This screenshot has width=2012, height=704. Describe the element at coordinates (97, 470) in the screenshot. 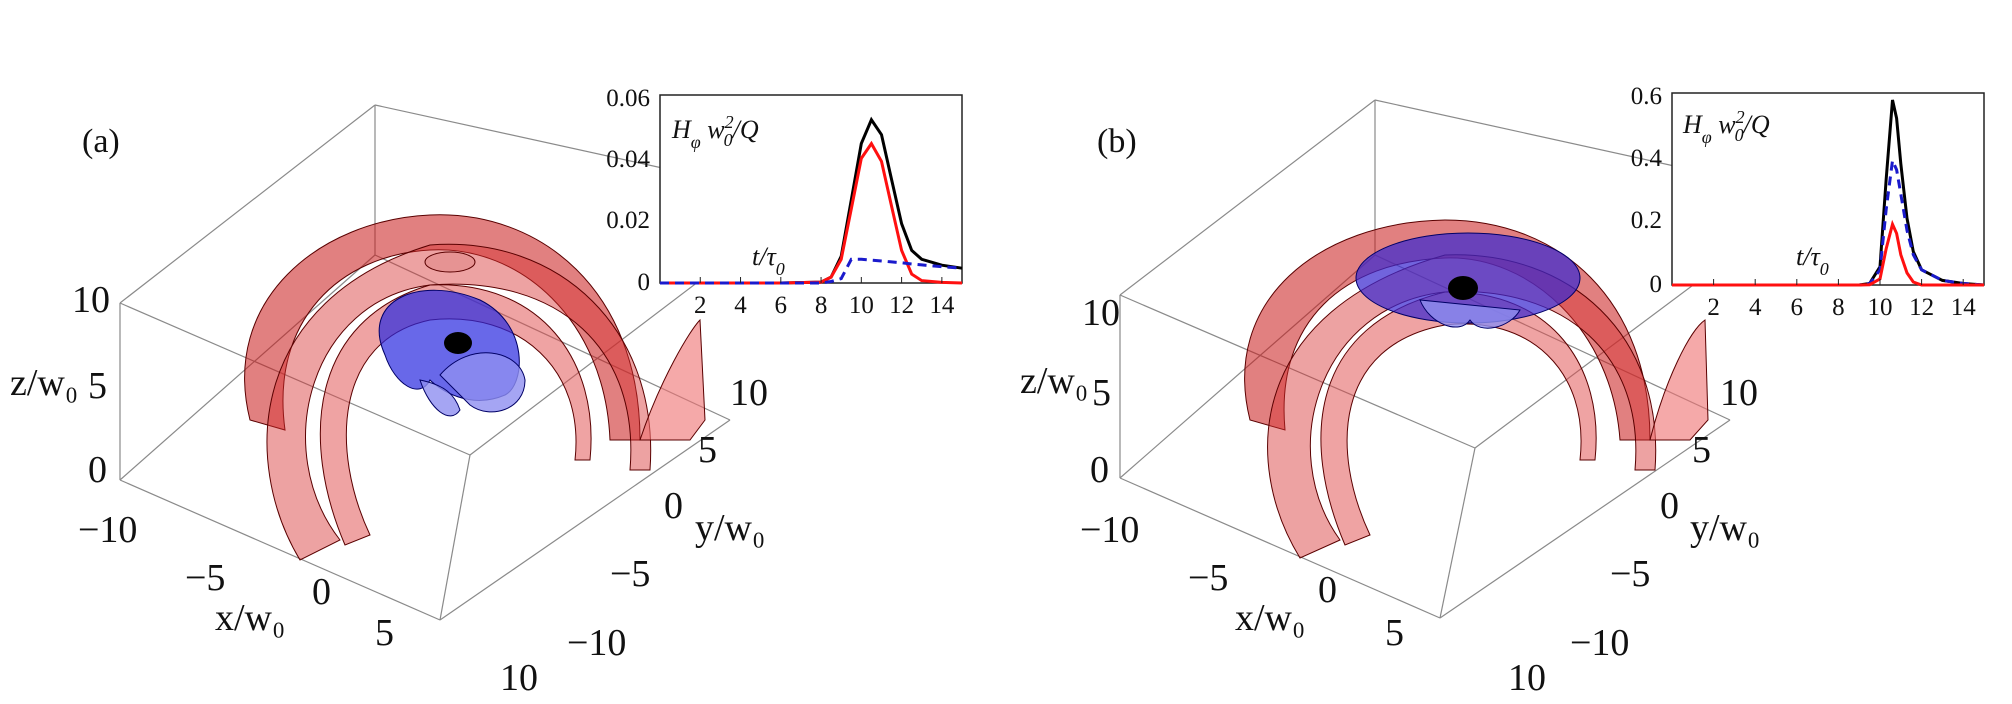

I see `panel-a-z-tick-0: 0` at that location.